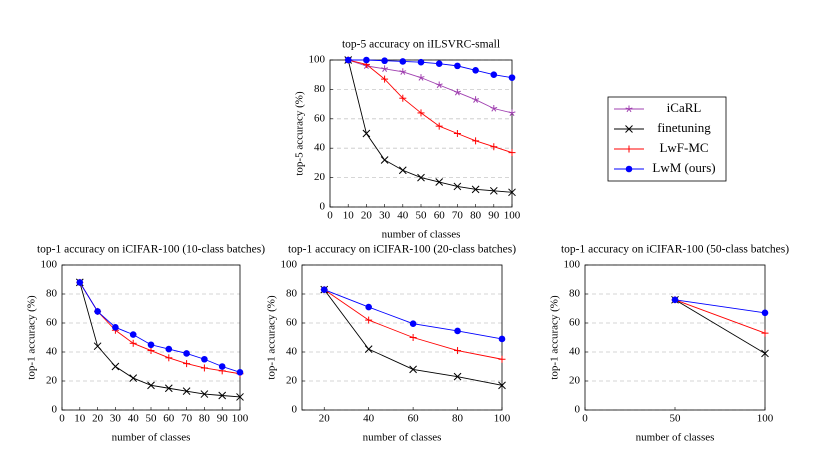 This screenshot has width=830, height=450. Describe the element at coordinates (292, 294) in the screenshot. I see `y-tick-label: 80` at that location.